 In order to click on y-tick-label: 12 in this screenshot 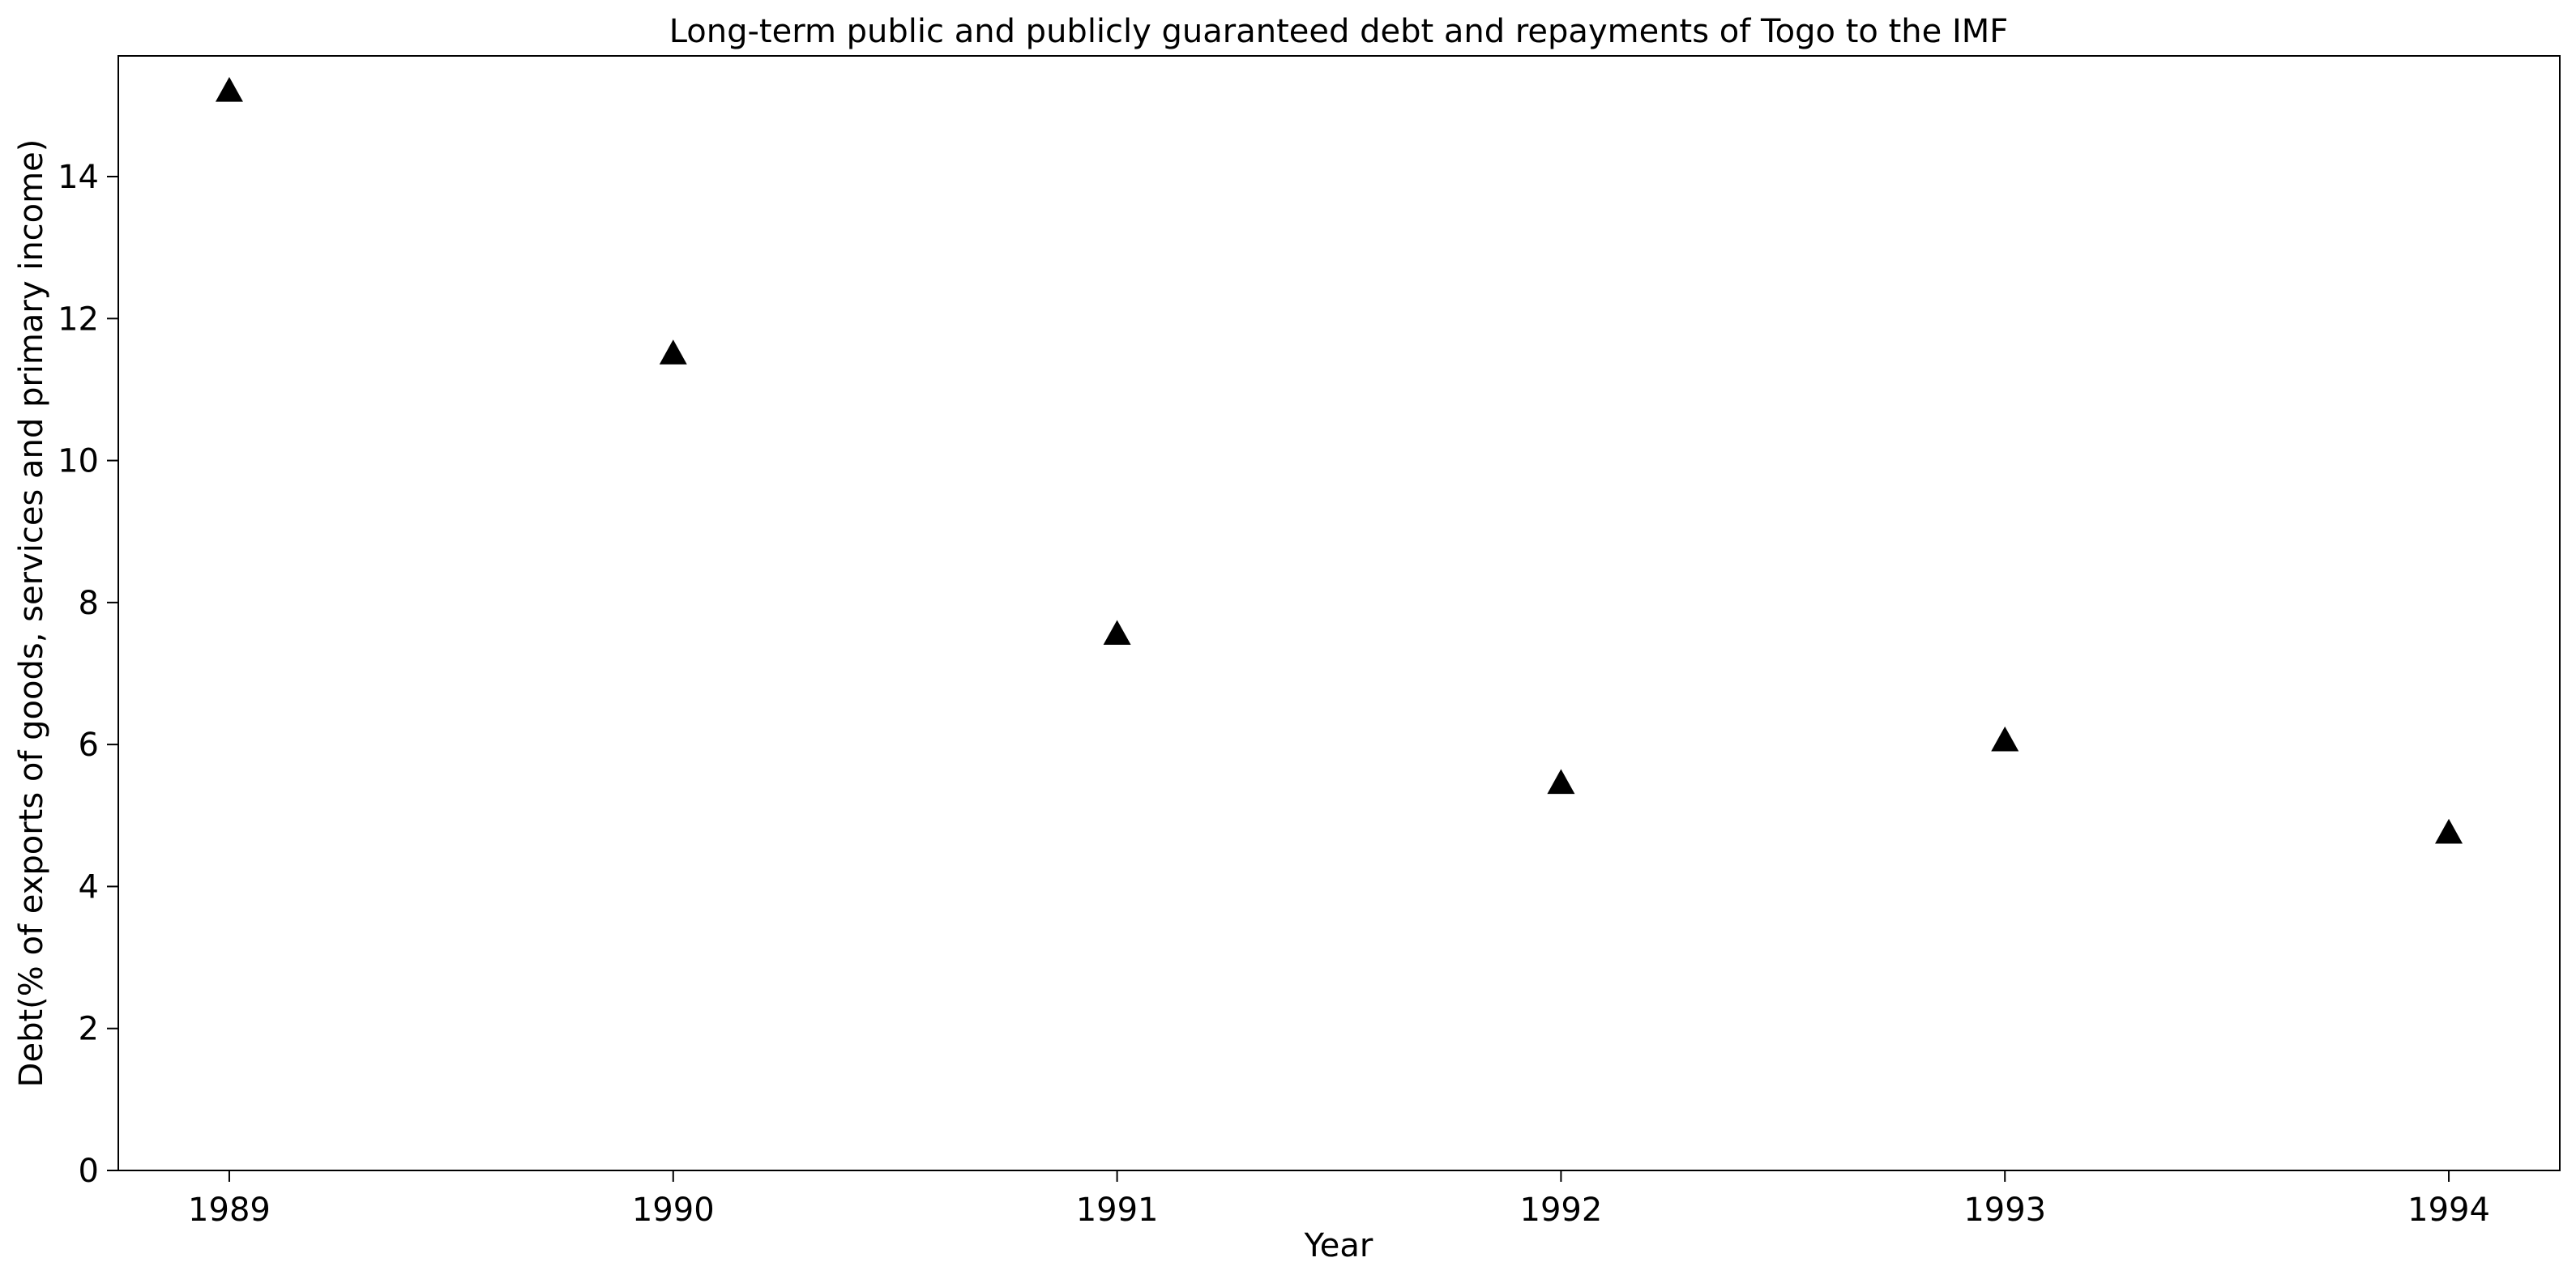, I will do `click(78, 319)`.